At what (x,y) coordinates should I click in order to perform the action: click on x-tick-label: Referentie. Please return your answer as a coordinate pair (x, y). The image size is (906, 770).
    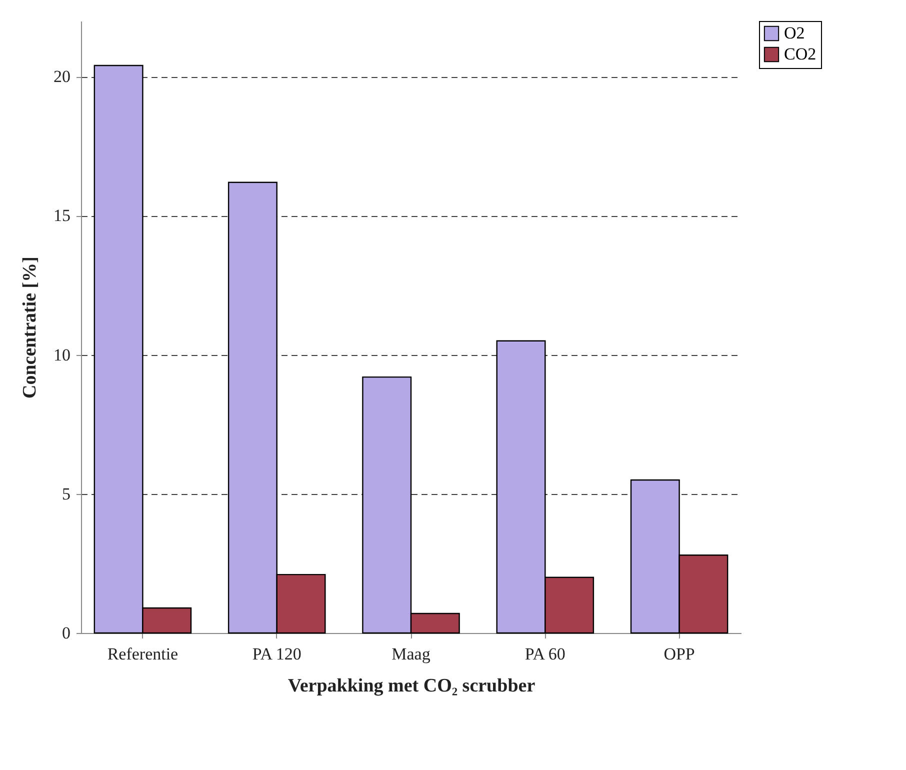
    Looking at the image, I should click on (142, 654).